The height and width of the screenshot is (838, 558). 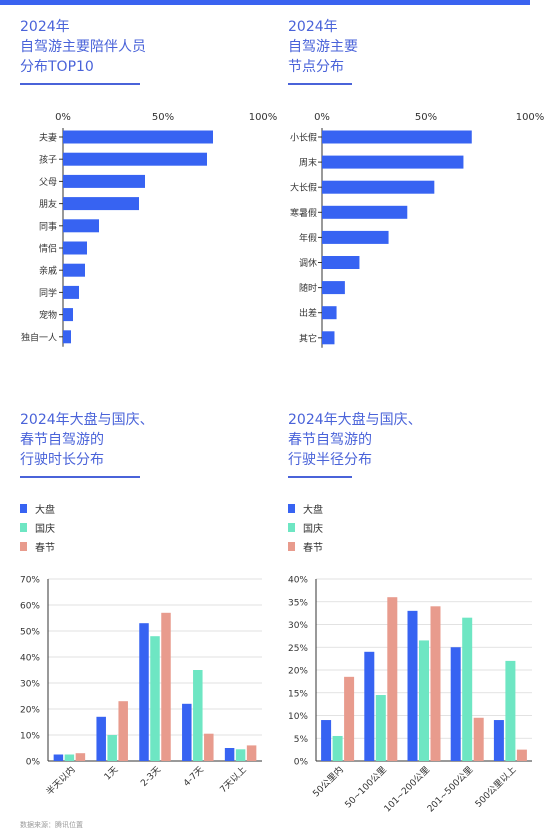 I want to click on x-tick-label: 201~500公里, so click(x=450, y=789).